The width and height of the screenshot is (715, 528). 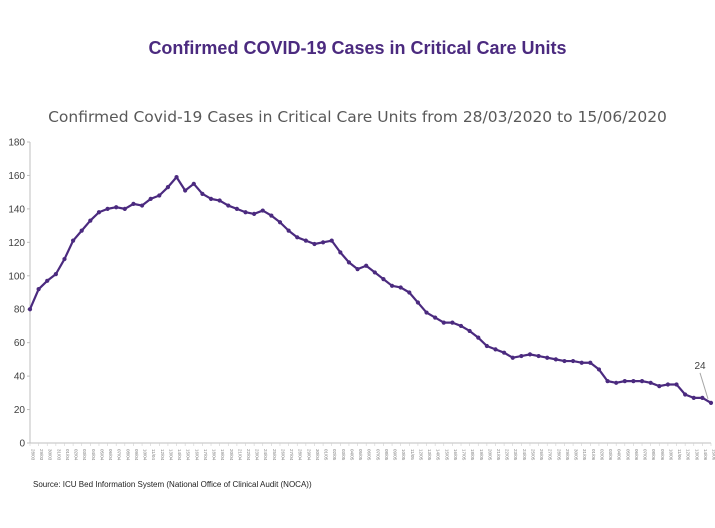 What do you see at coordinates (653, 455) in the screenshot?
I see `x-tick-label: 08/06` at bounding box center [653, 455].